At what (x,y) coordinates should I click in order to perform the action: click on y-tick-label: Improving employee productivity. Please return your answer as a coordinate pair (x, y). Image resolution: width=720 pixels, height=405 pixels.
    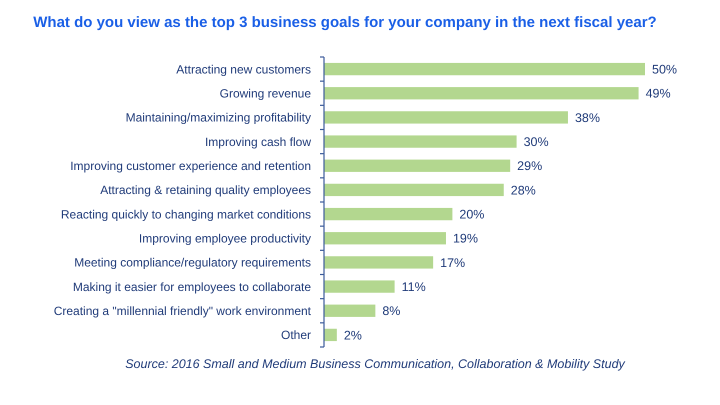
    Looking at the image, I should click on (224, 238).